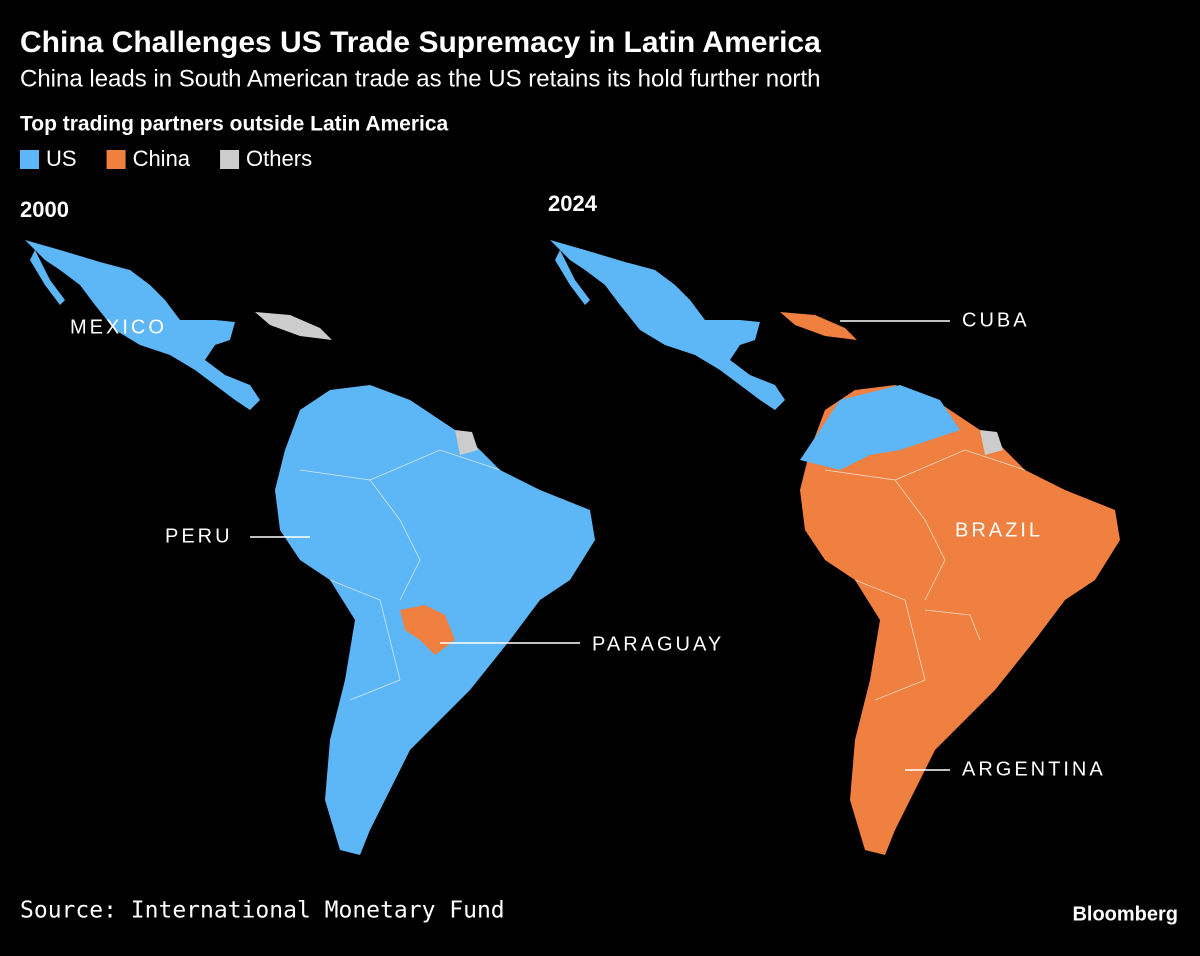  I want to click on country-label: ARGENTINA, so click(1034, 769).